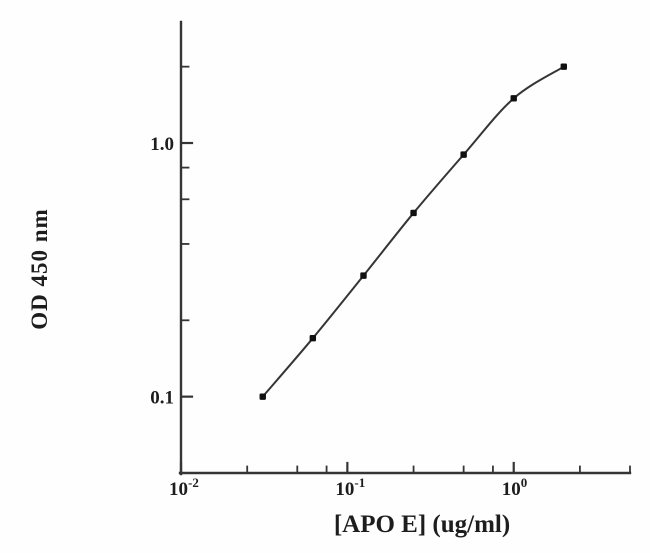 Image resolution: width=650 pixels, height=553 pixels. What do you see at coordinates (350, 487) in the screenshot?
I see `x-tick-label: 10⁻¹` at bounding box center [350, 487].